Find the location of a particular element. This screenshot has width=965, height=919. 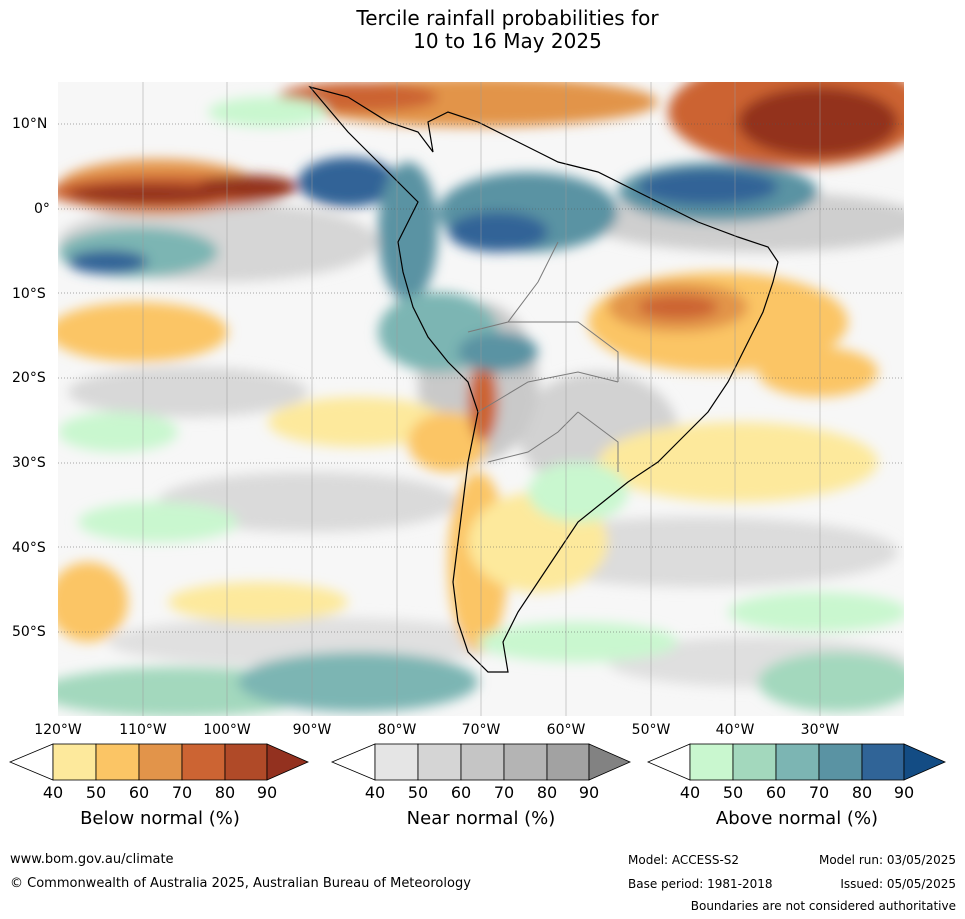

above-tick-50: 50 is located at coordinates (733, 792).